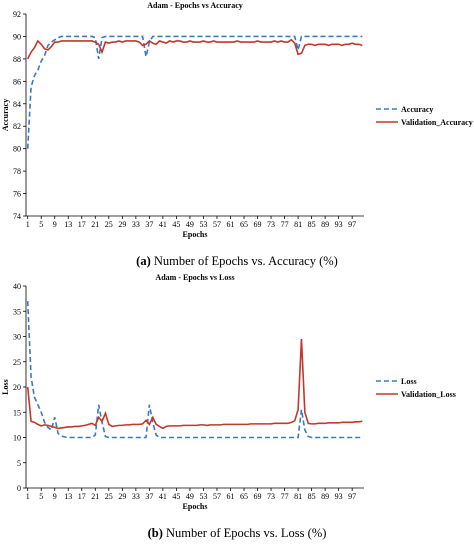 The image size is (474, 544). Describe the element at coordinates (194, 384) in the screenshot. I see `series-line-validation-loss` at that location.